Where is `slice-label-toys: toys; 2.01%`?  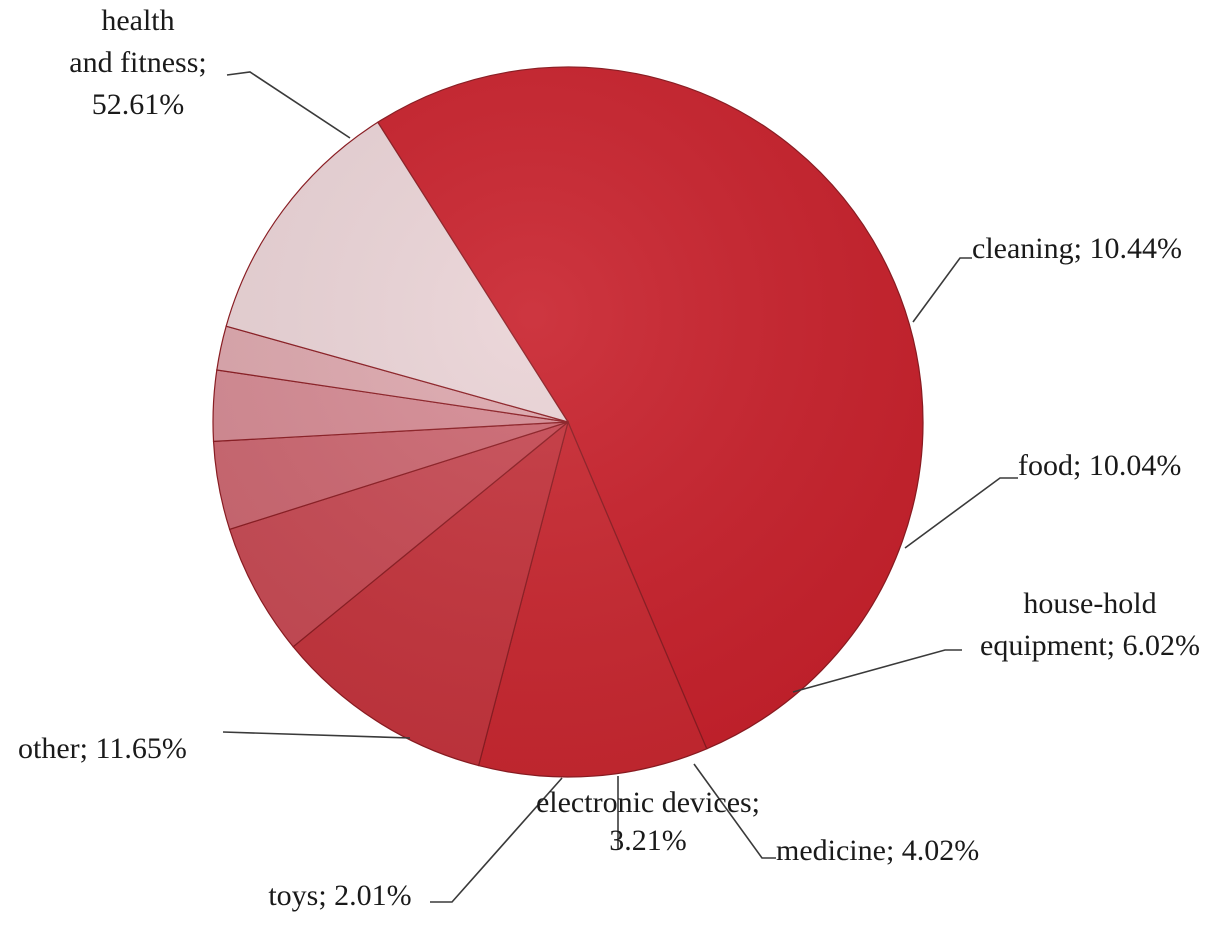 slice-label-toys: toys; 2.01% is located at coordinates (339, 895).